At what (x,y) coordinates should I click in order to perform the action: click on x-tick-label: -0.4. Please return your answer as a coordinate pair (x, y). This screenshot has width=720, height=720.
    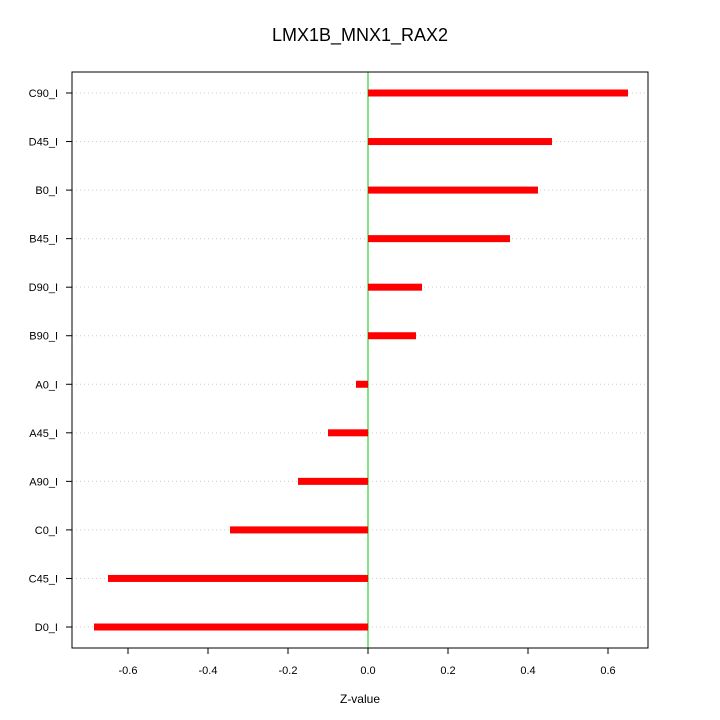
    Looking at the image, I should click on (208, 671).